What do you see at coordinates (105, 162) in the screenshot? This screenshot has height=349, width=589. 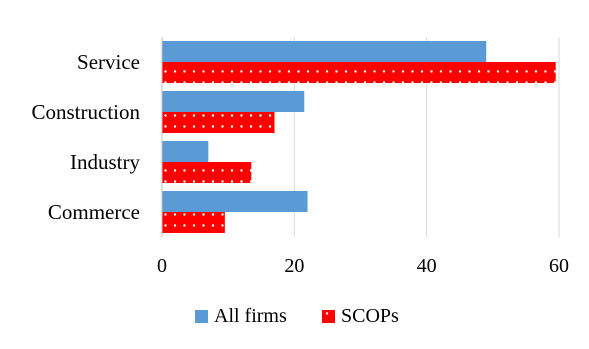 I see `category-label-industry: Industry` at bounding box center [105, 162].